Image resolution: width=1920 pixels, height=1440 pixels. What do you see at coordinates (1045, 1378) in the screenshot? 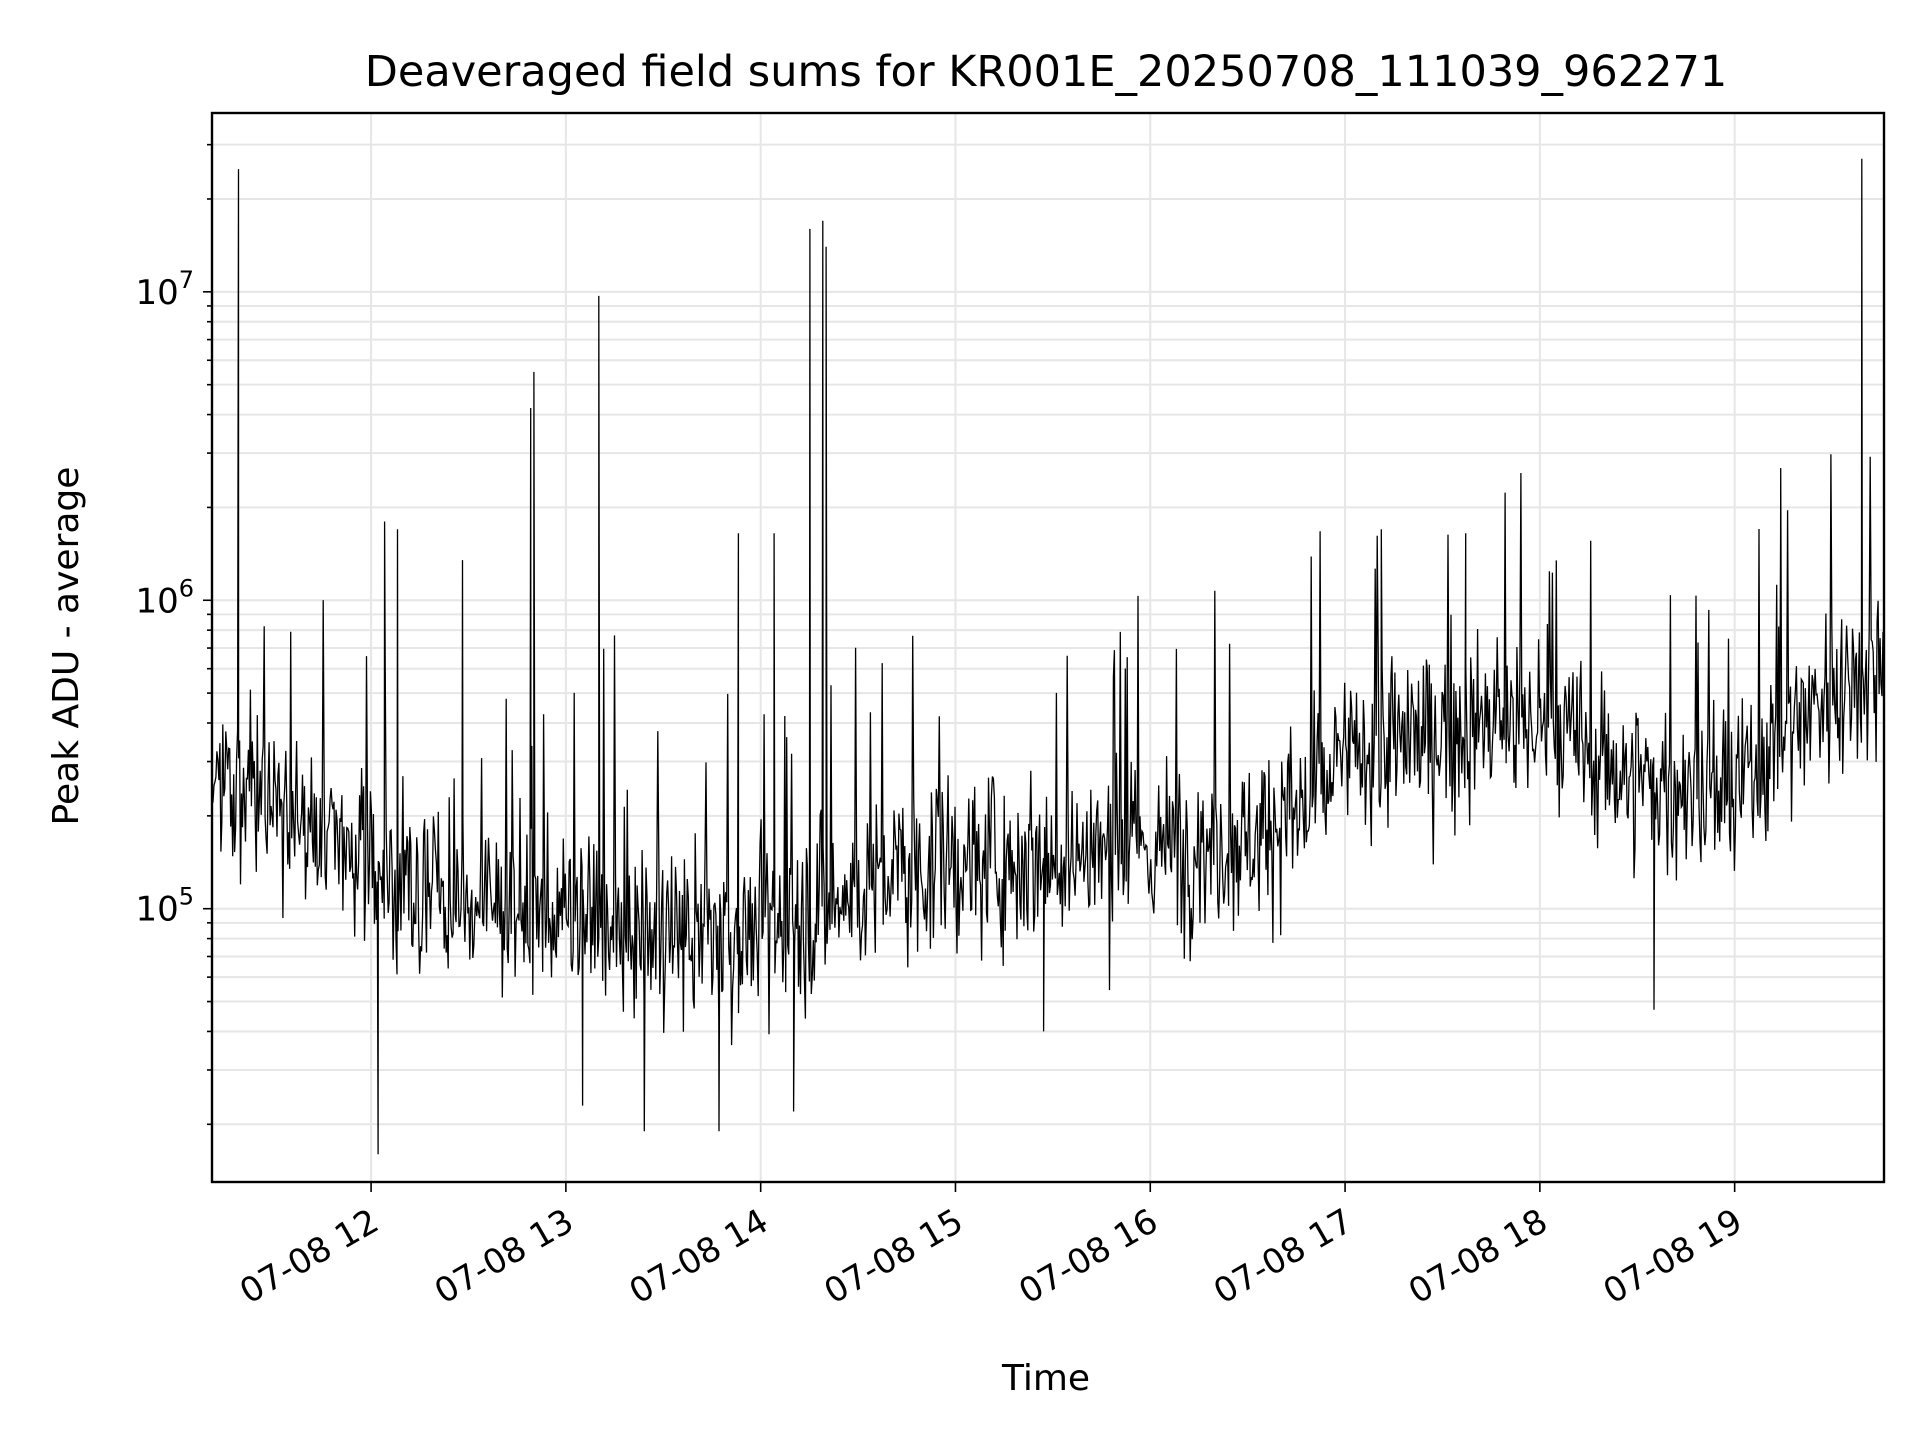
I see `x-axis-label: Time` at bounding box center [1045, 1378].